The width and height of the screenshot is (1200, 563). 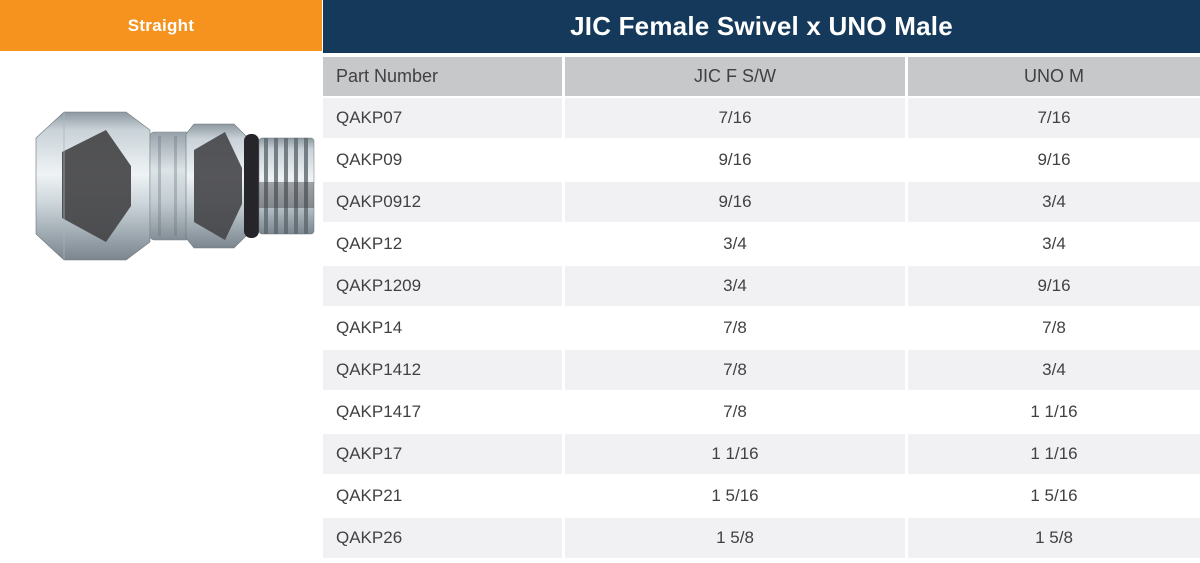 What do you see at coordinates (442, 454) in the screenshot?
I see `part-number-cell: QAKP17` at bounding box center [442, 454].